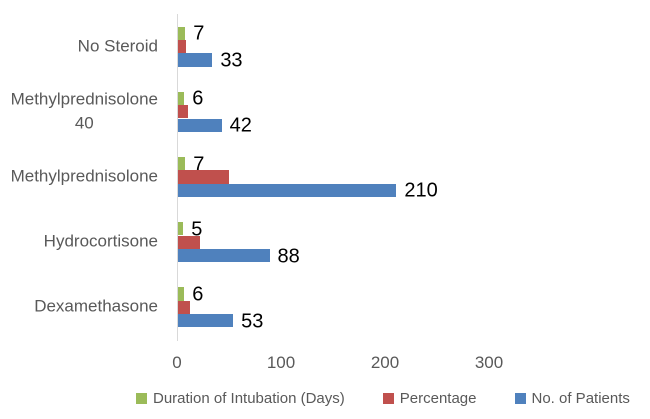  Describe the element at coordinates (580, 398) in the screenshot. I see `legend-label: No. of Patients` at that location.